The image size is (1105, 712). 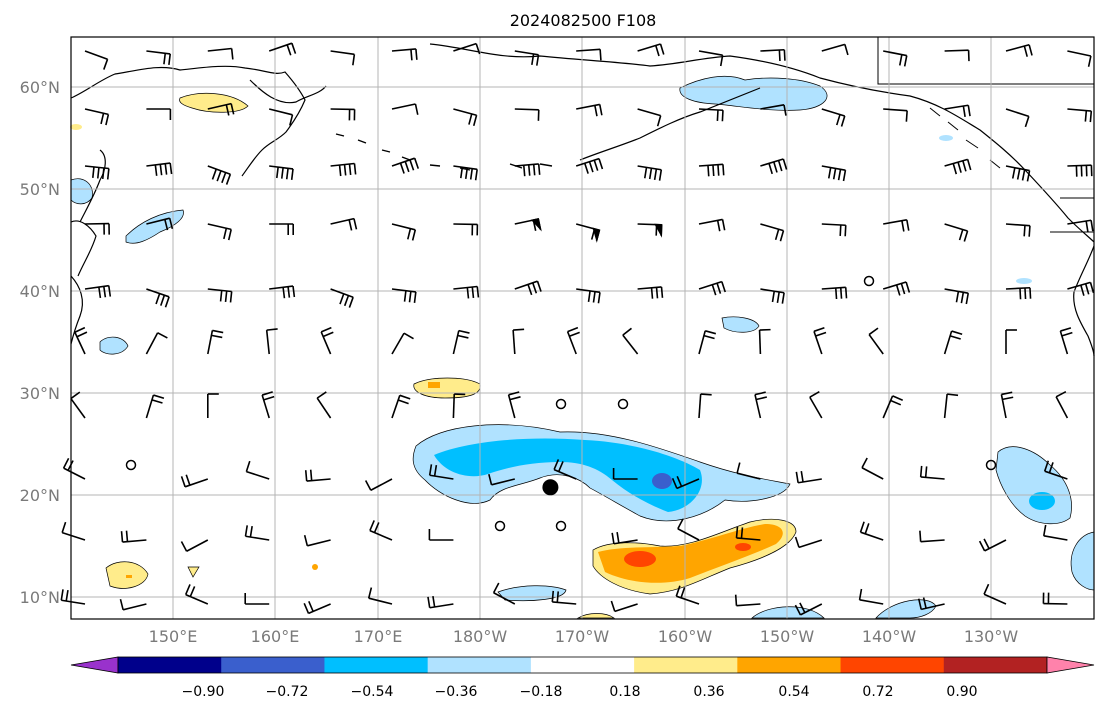 What do you see at coordinates (92, 186) in the screenshot?
I see `coast-sakhalin` at bounding box center [92, 186].